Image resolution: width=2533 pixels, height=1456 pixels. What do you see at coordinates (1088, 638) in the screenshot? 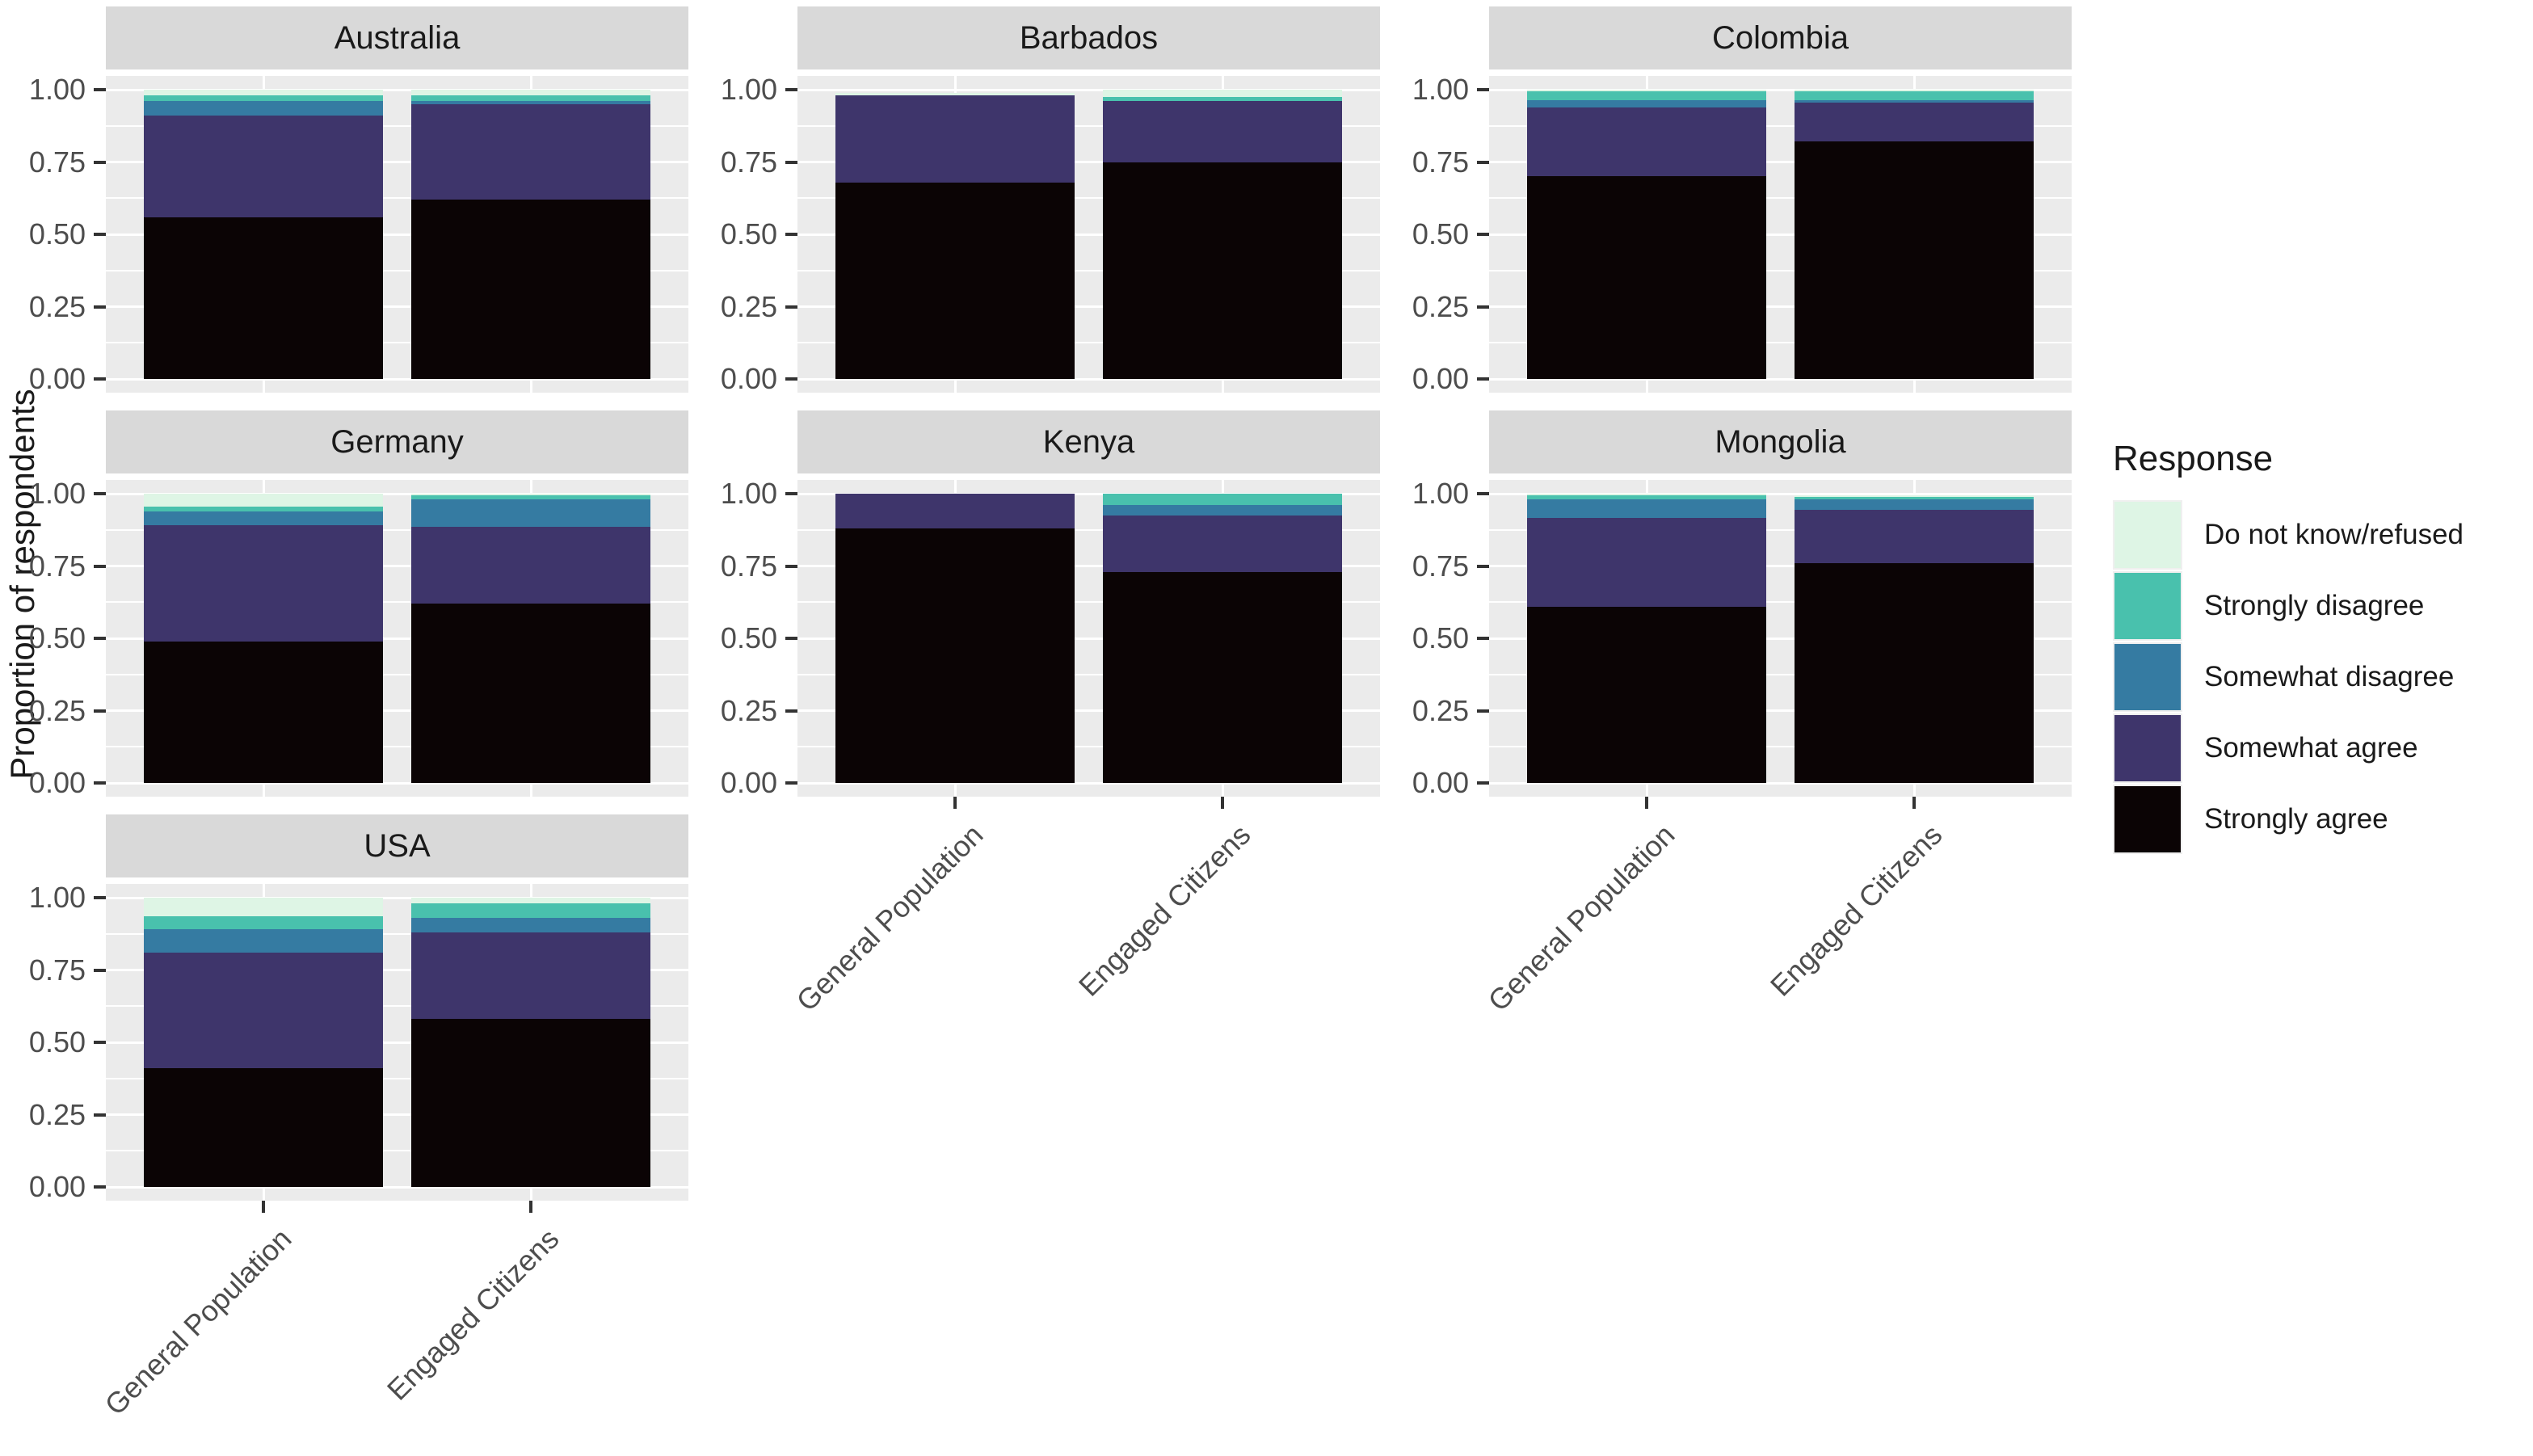
I see `facet-panel` at bounding box center [1088, 638].